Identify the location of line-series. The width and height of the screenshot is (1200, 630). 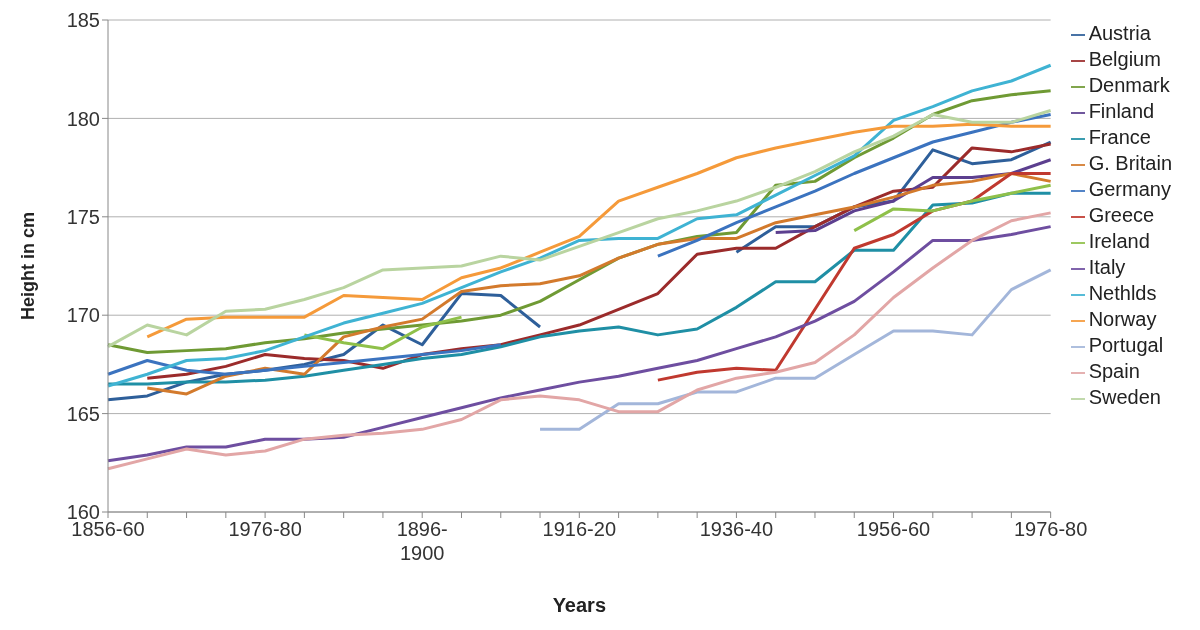
(795, 349).